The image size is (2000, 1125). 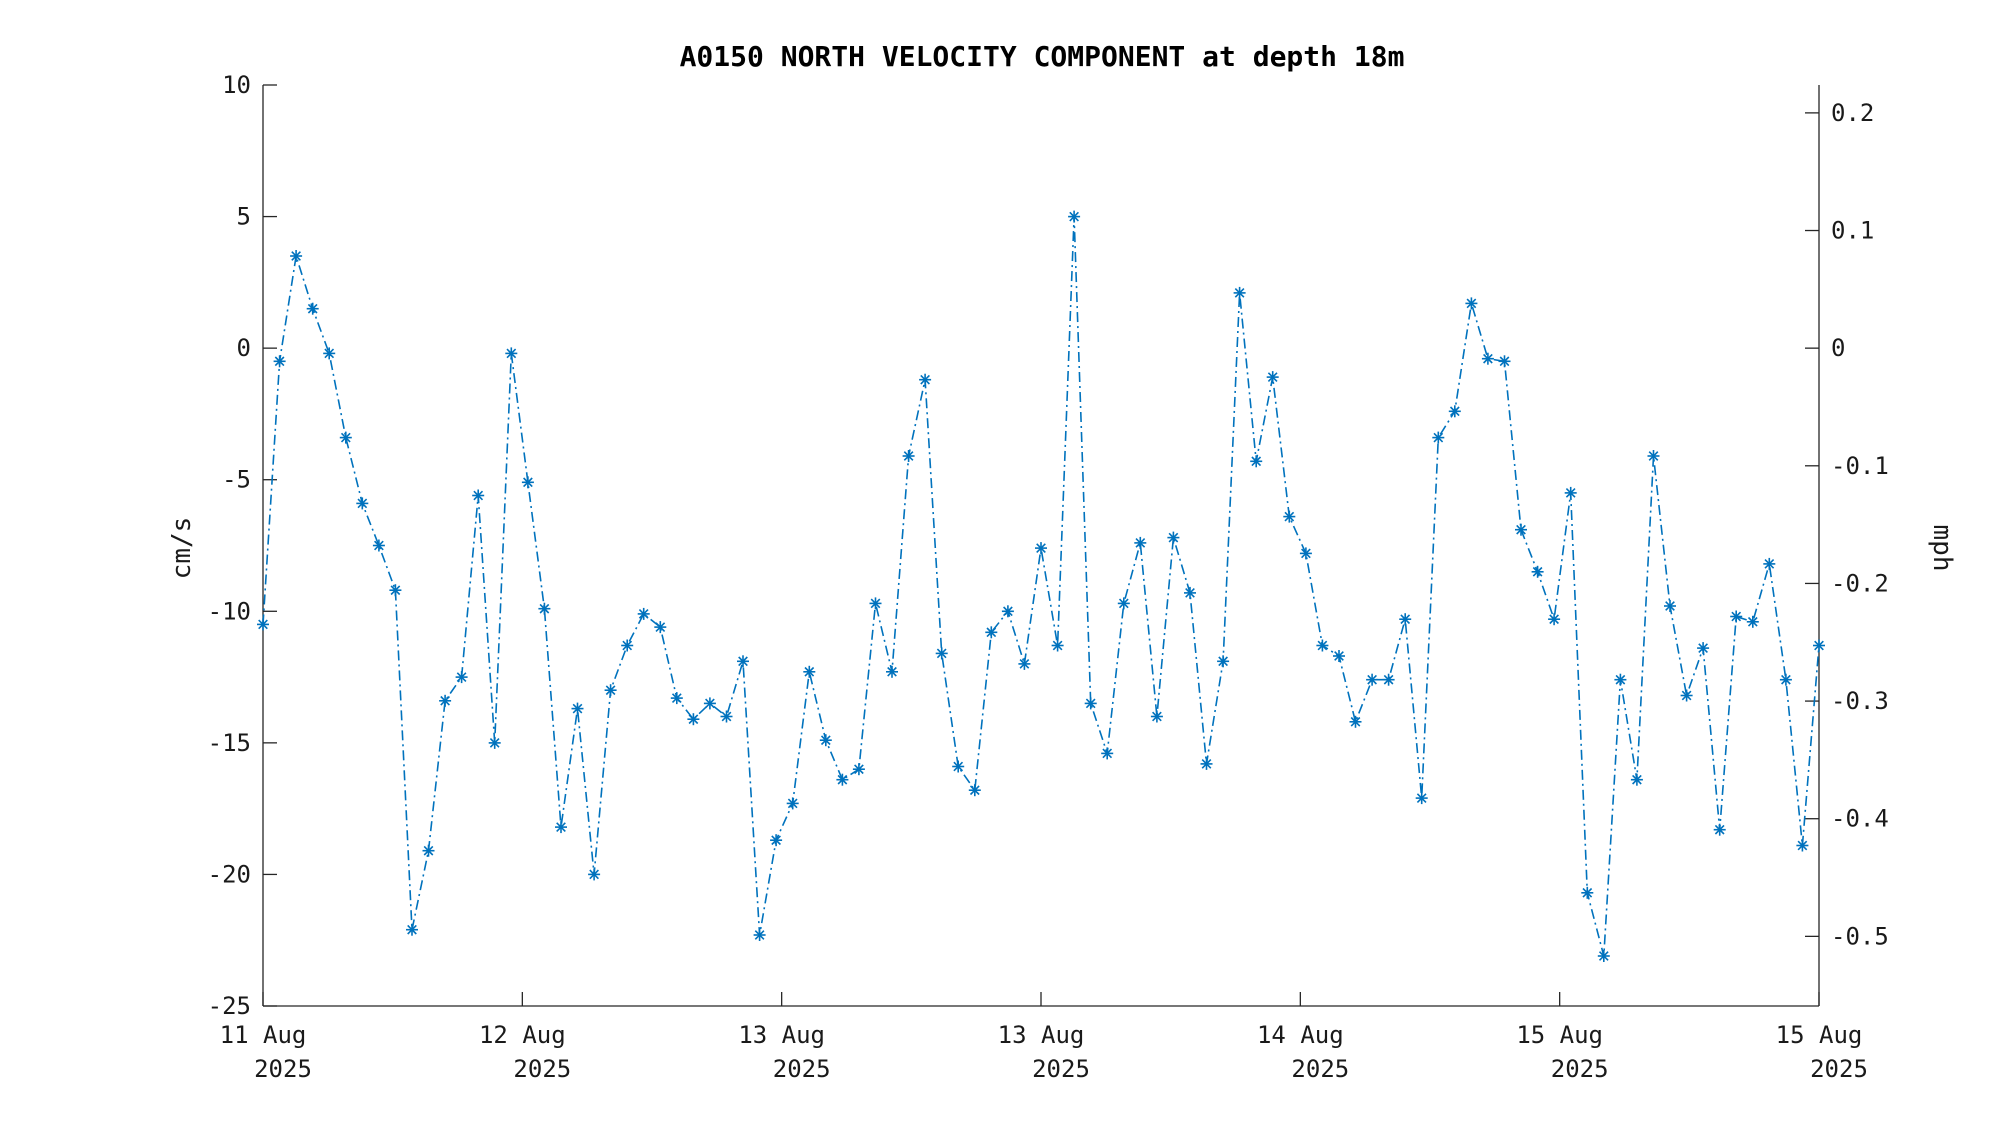 I want to click on y2-tick-label: -0.2, so click(x=1860, y=583).